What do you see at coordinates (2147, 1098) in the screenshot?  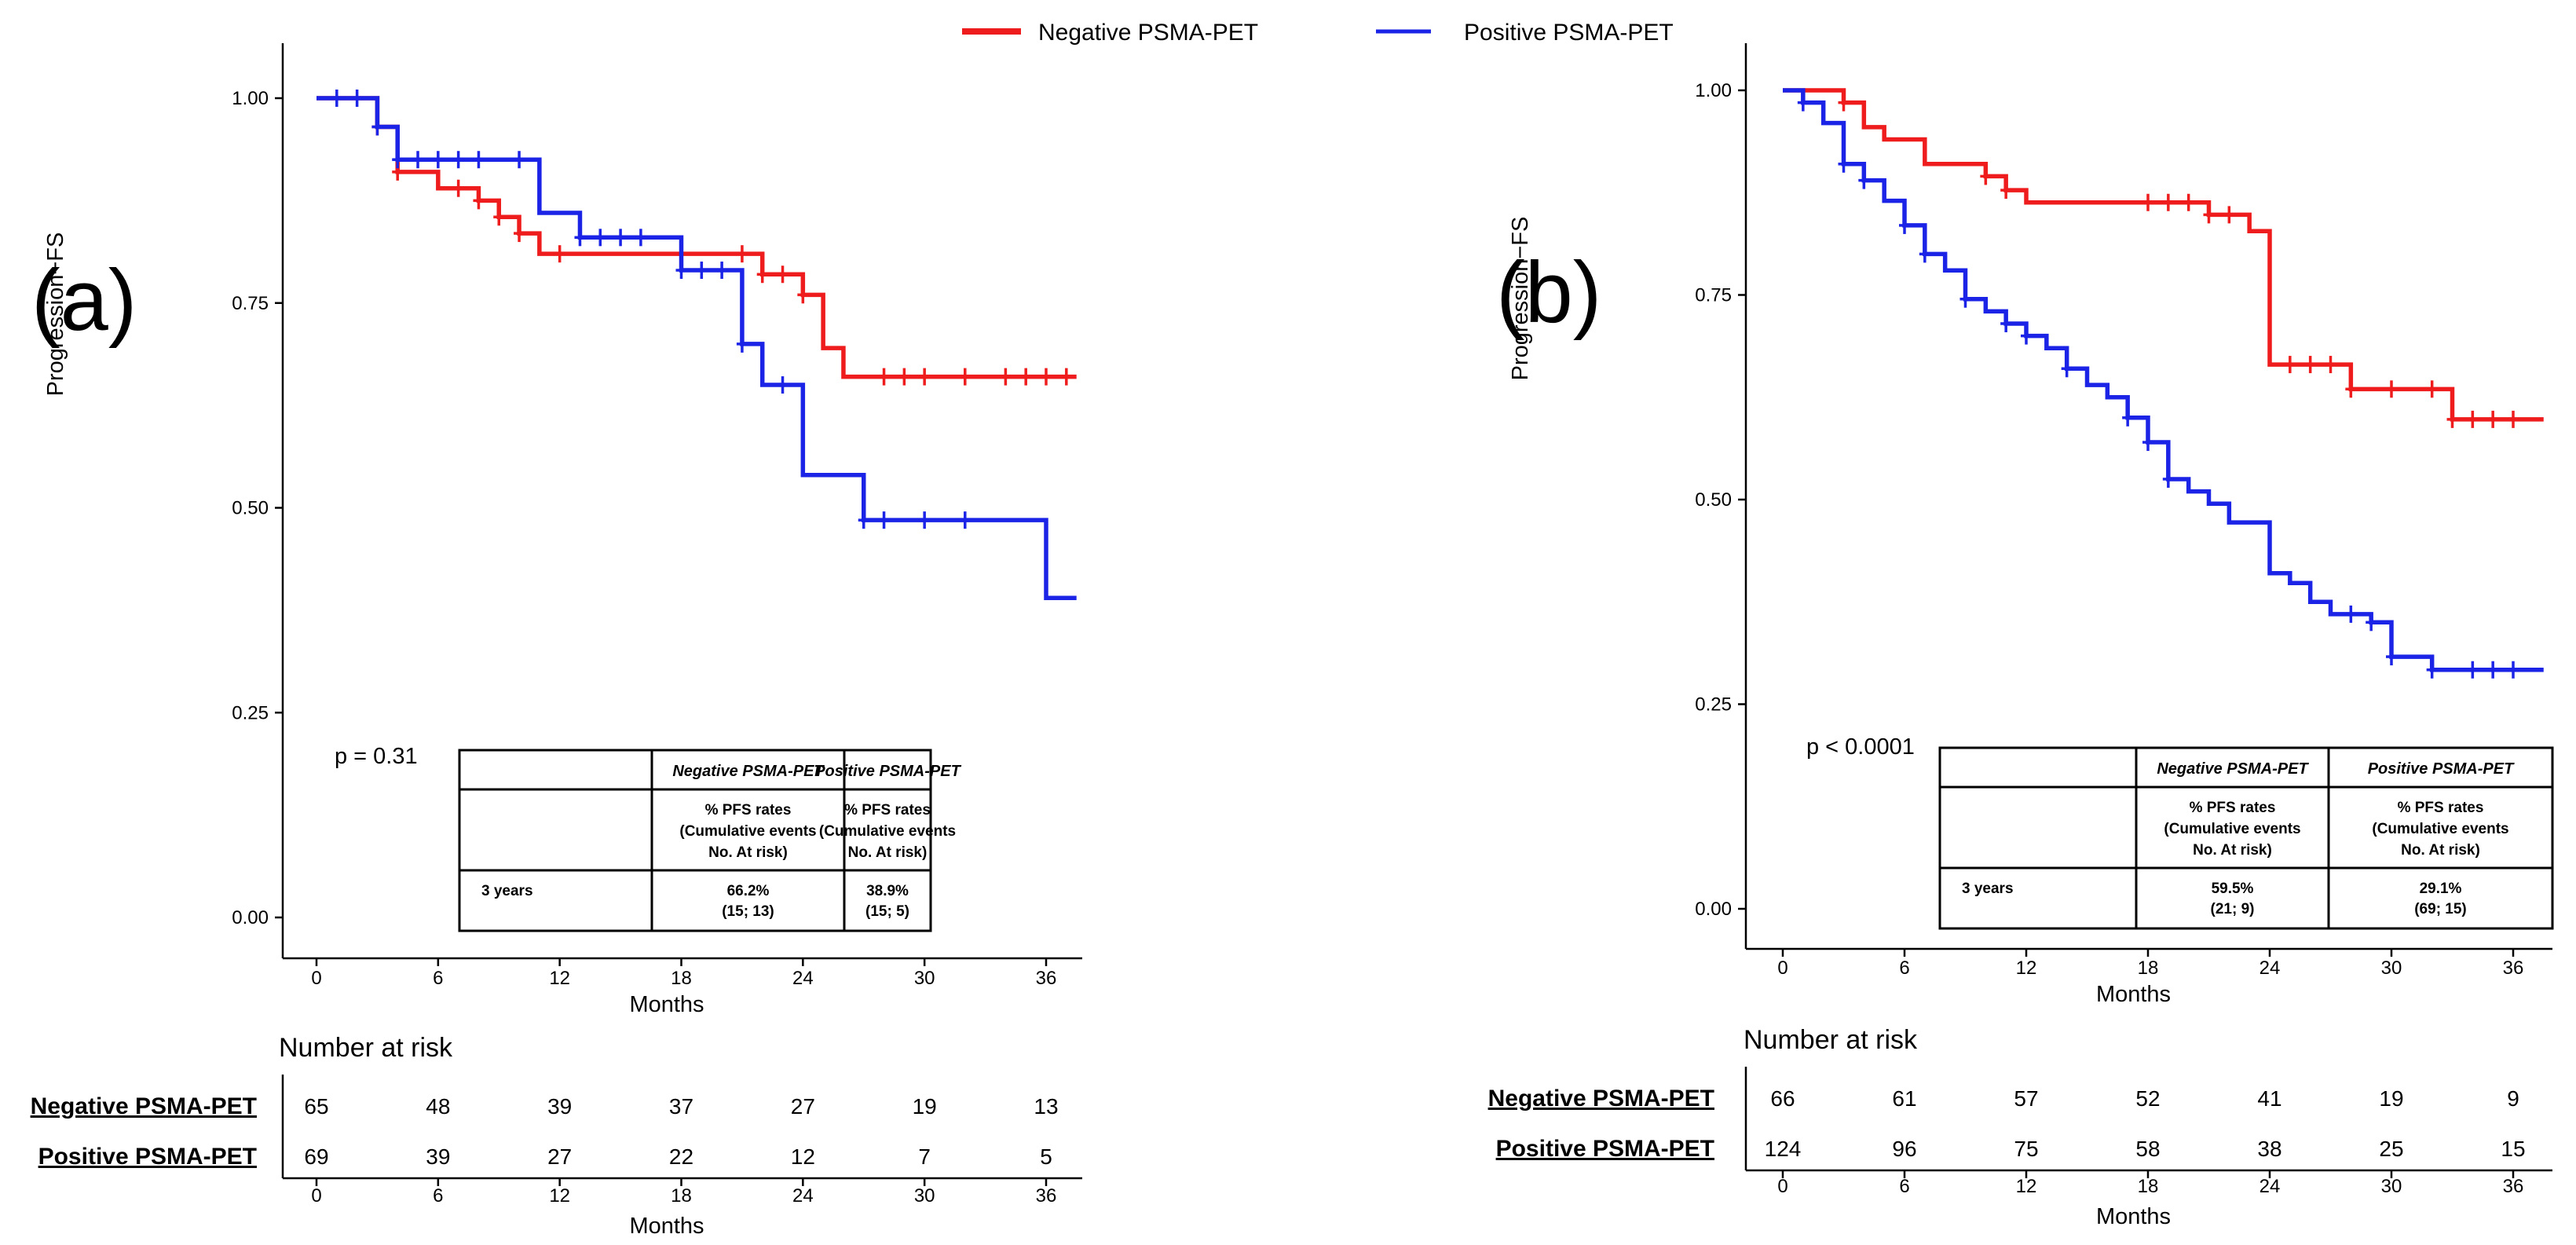 I see `risk-count: 52` at bounding box center [2147, 1098].